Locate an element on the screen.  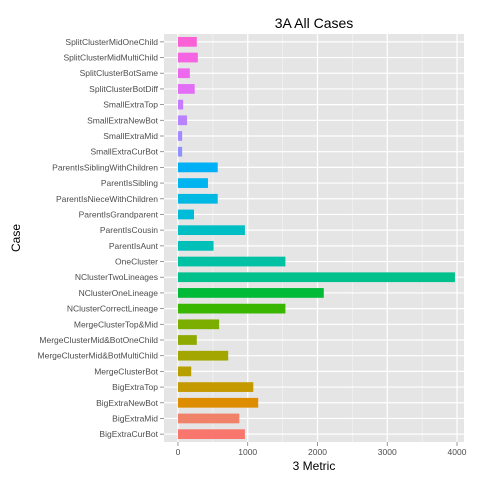
y-tick-label: OneCluster is located at coordinates (136, 262).